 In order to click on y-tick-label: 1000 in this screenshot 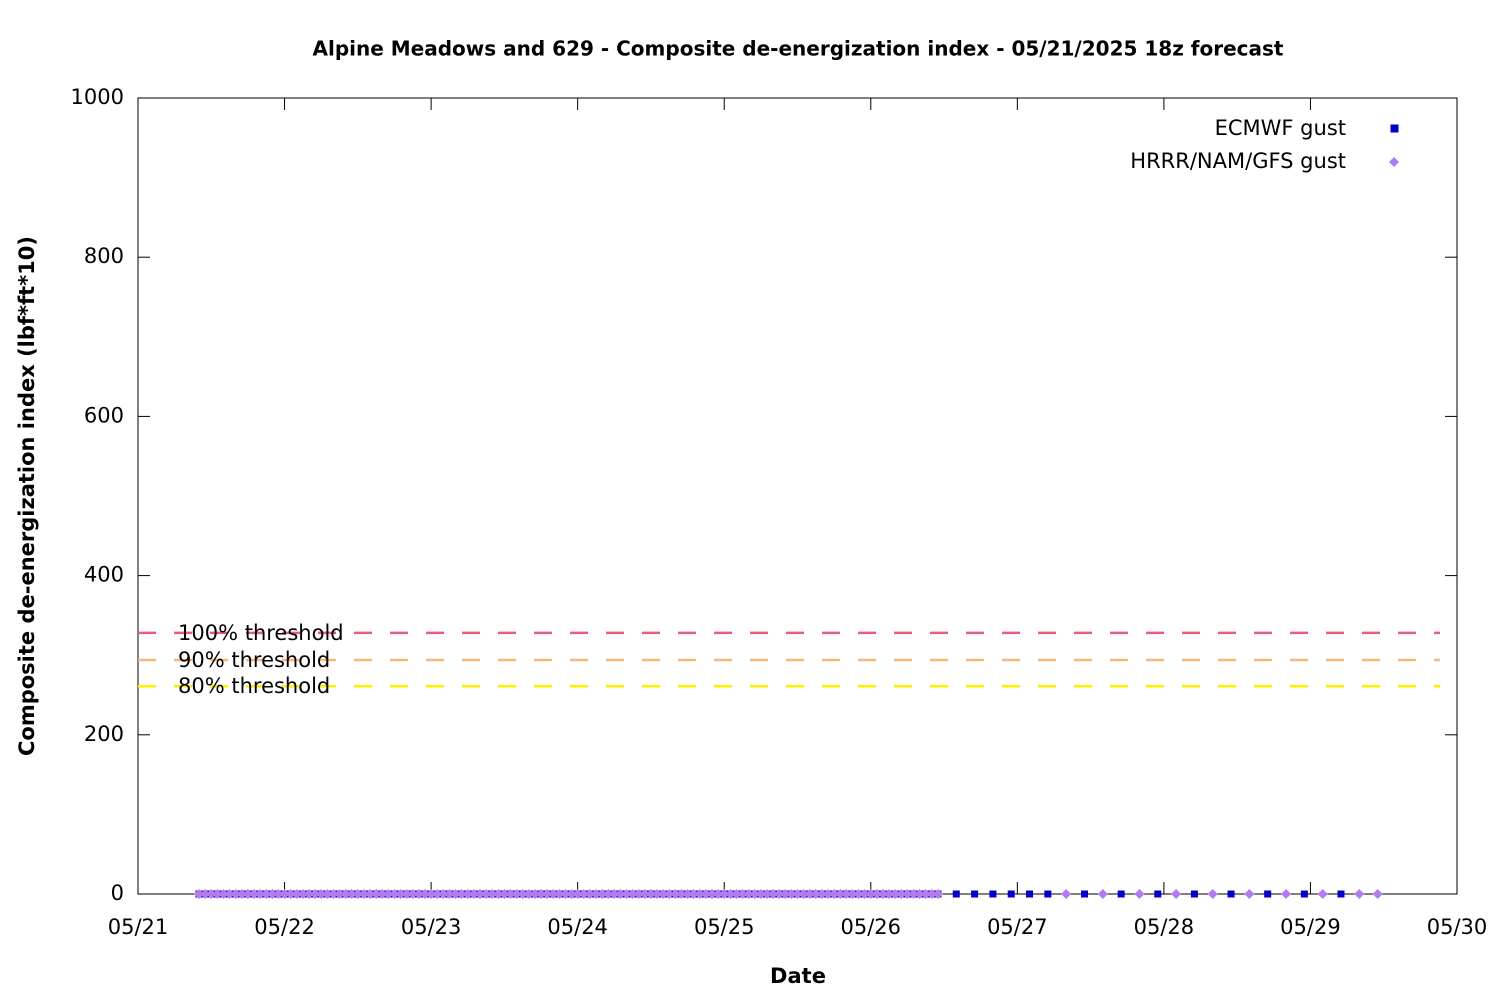, I will do `click(97, 97)`.